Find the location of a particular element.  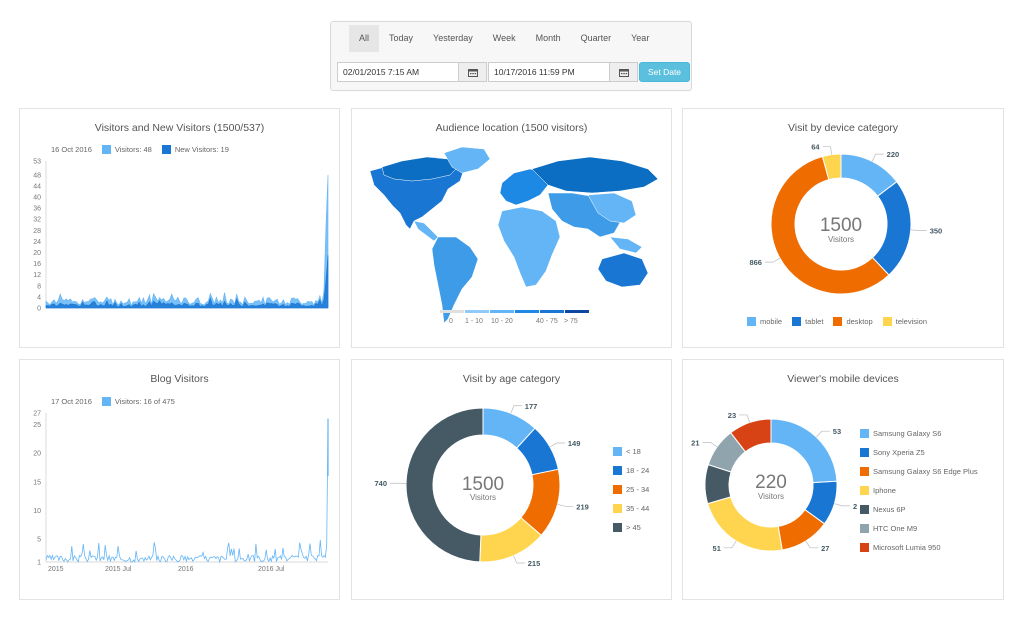

legend-label: Samsung Galaxy S6 is located at coordinates (907, 433).